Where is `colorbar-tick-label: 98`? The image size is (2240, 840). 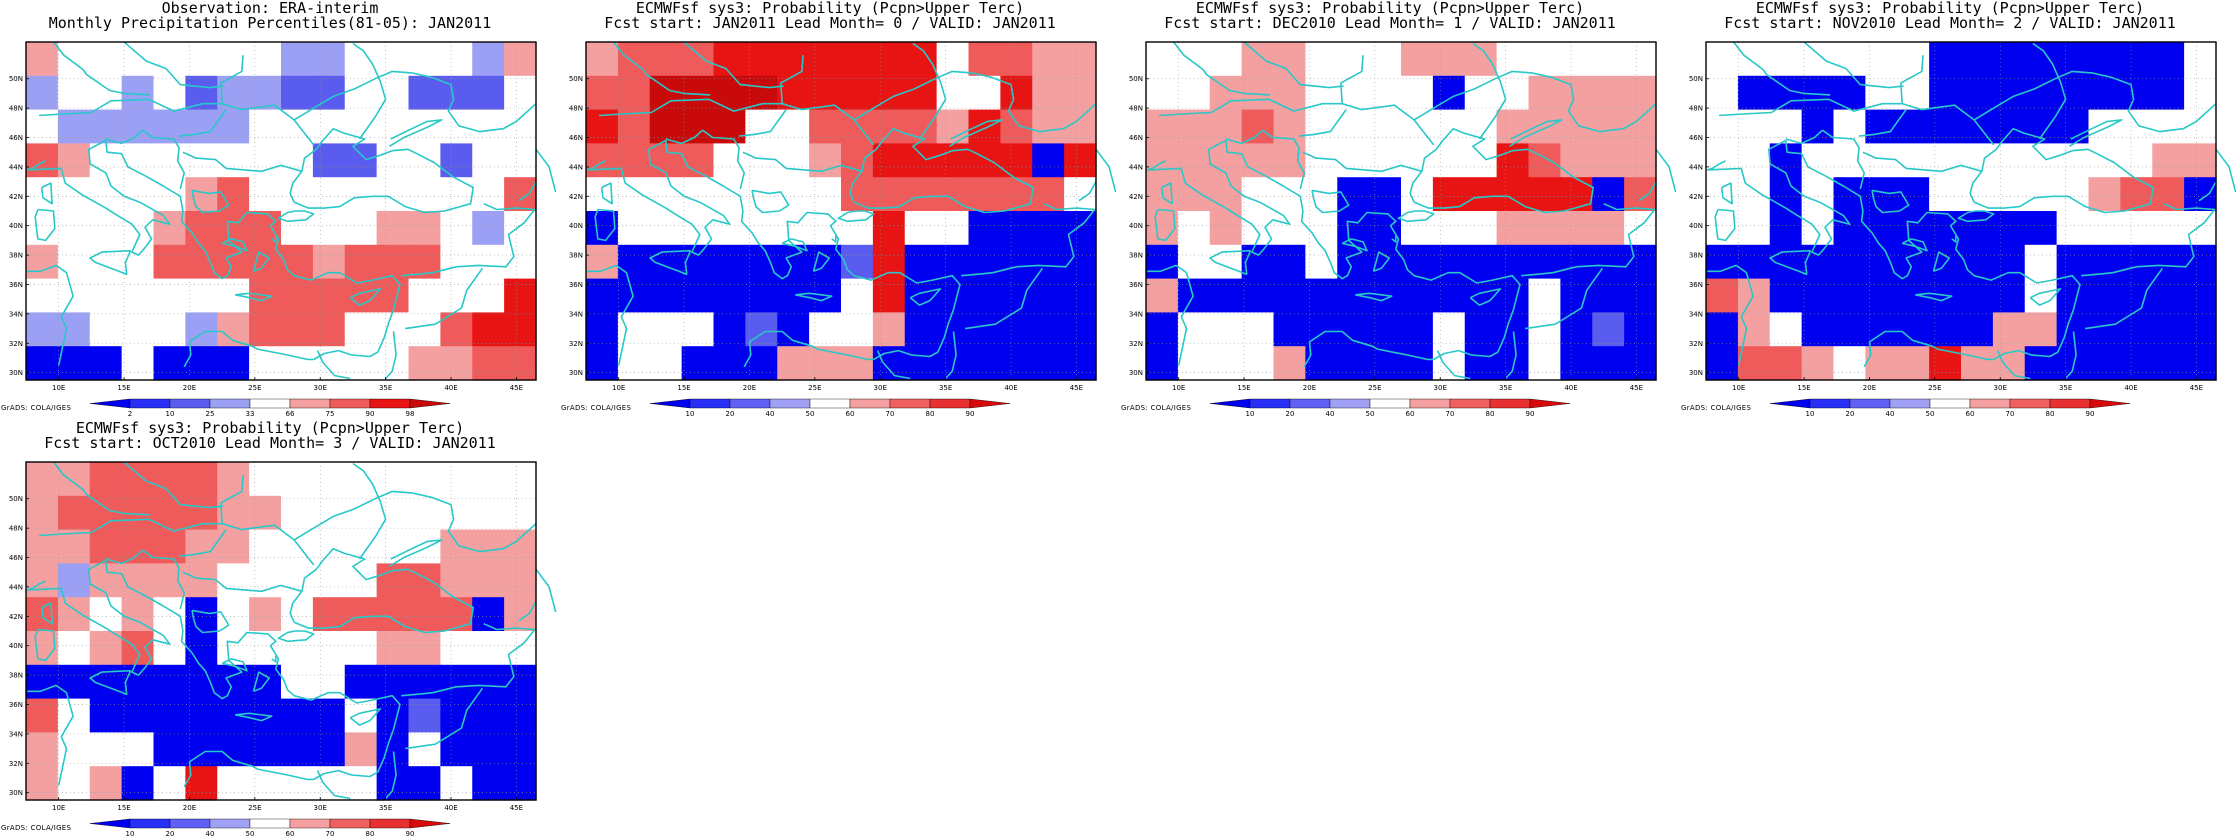 colorbar-tick-label: 98 is located at coordinates (410, 414).